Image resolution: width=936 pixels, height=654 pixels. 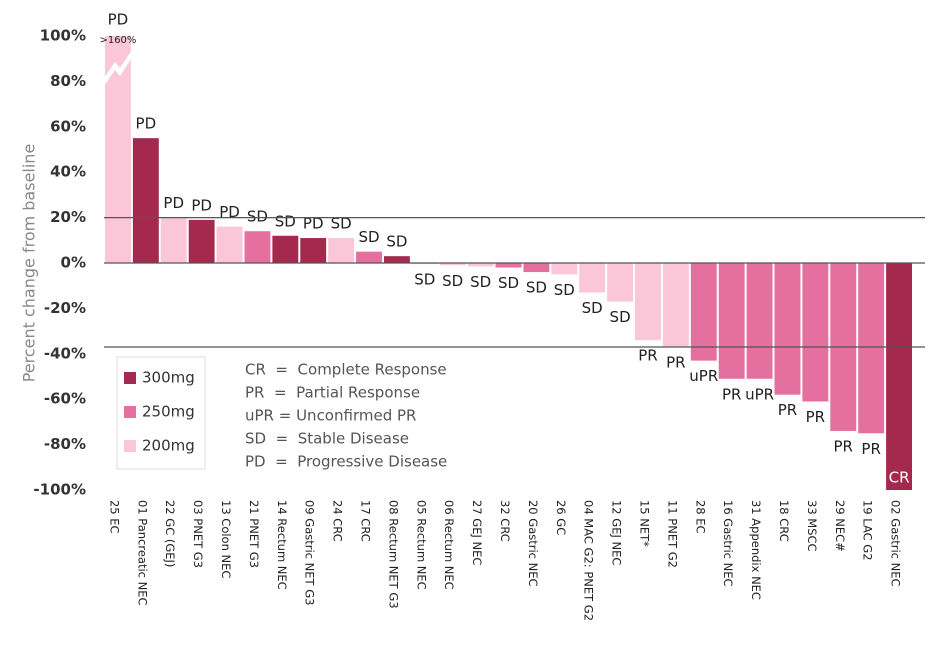 I want to click on x-tick-label: 05 Rectum NEC, so click(x=421, y=545).